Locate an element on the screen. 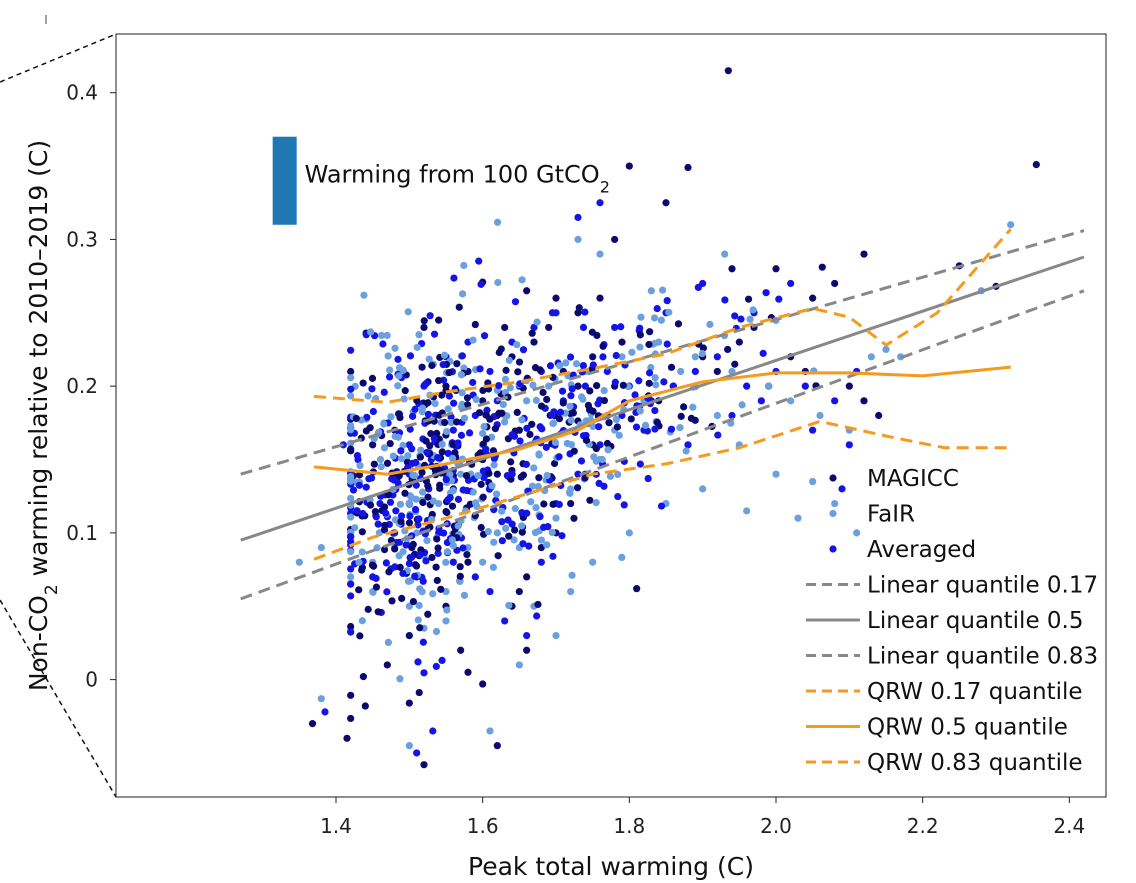 The width and height of the screenshot is (1136, 883). legend-entry: Averaged is located at coordinates (902, 550).